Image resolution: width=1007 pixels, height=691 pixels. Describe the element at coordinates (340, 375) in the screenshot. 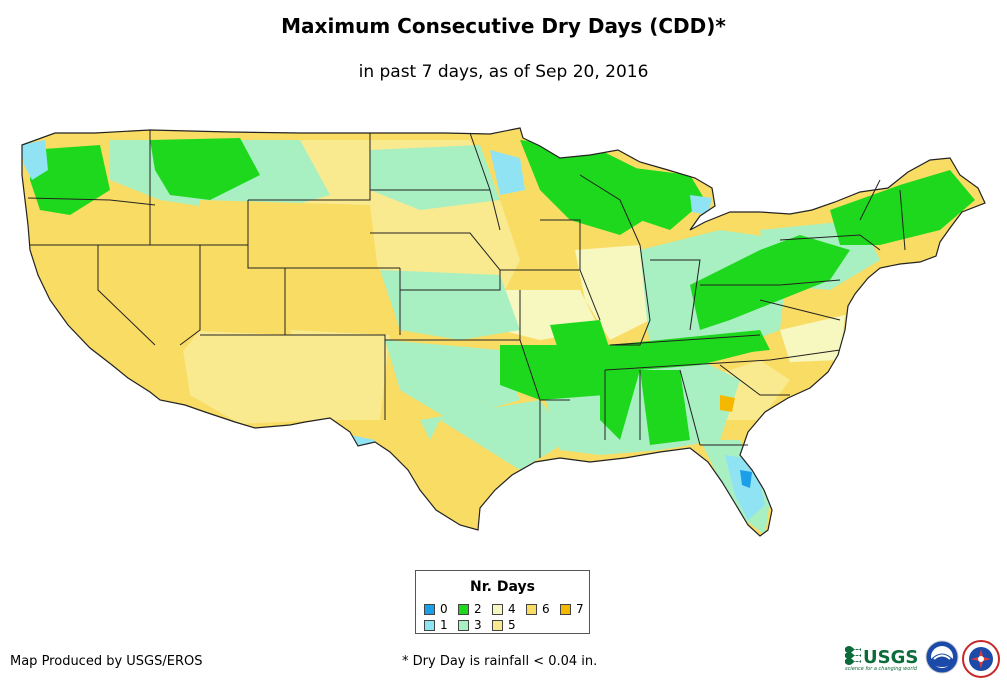

I see `cdd5-texas-north` at that location.